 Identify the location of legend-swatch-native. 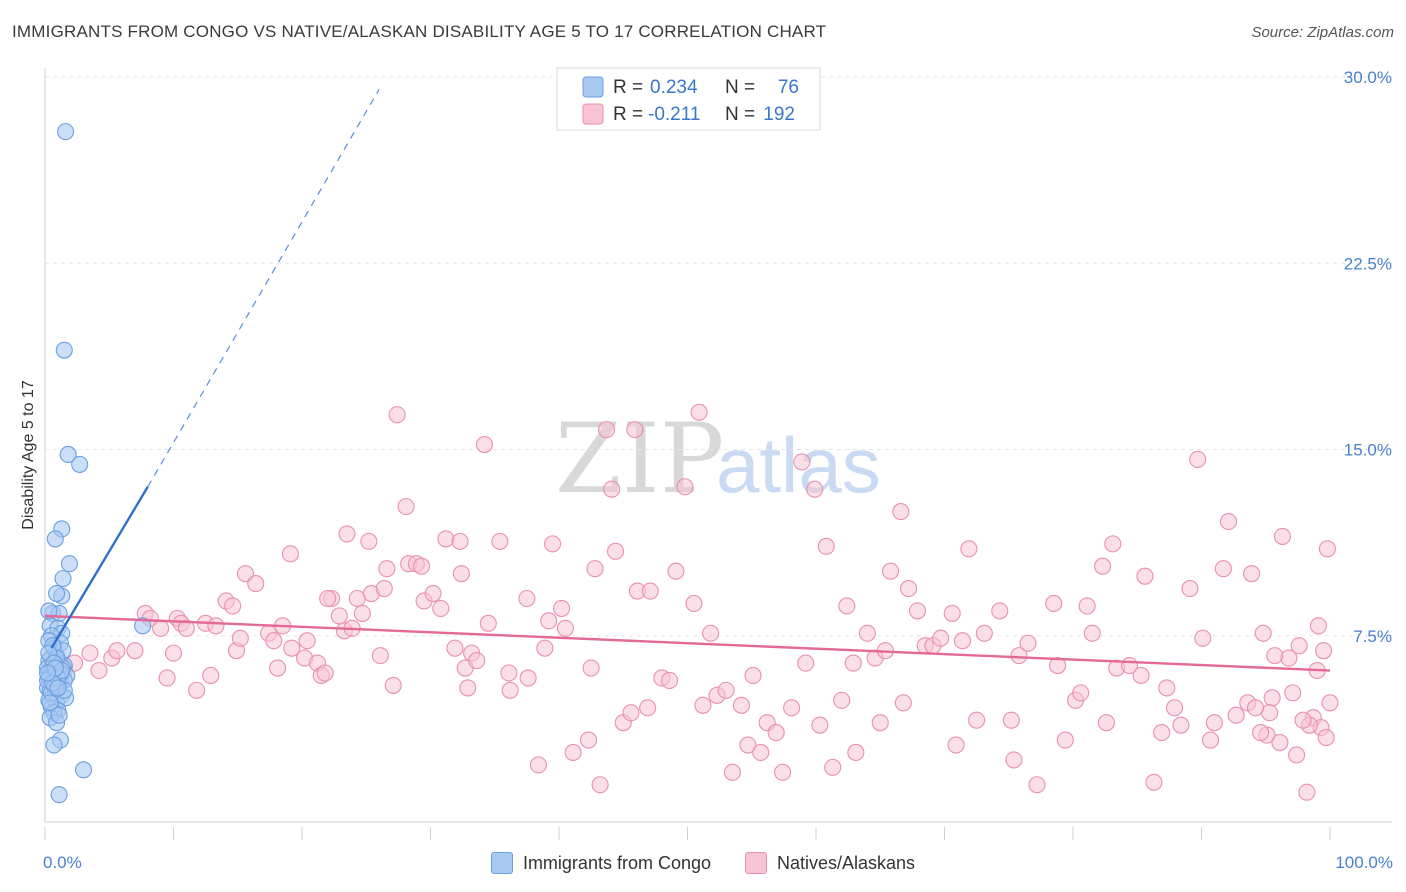
(756, 863).